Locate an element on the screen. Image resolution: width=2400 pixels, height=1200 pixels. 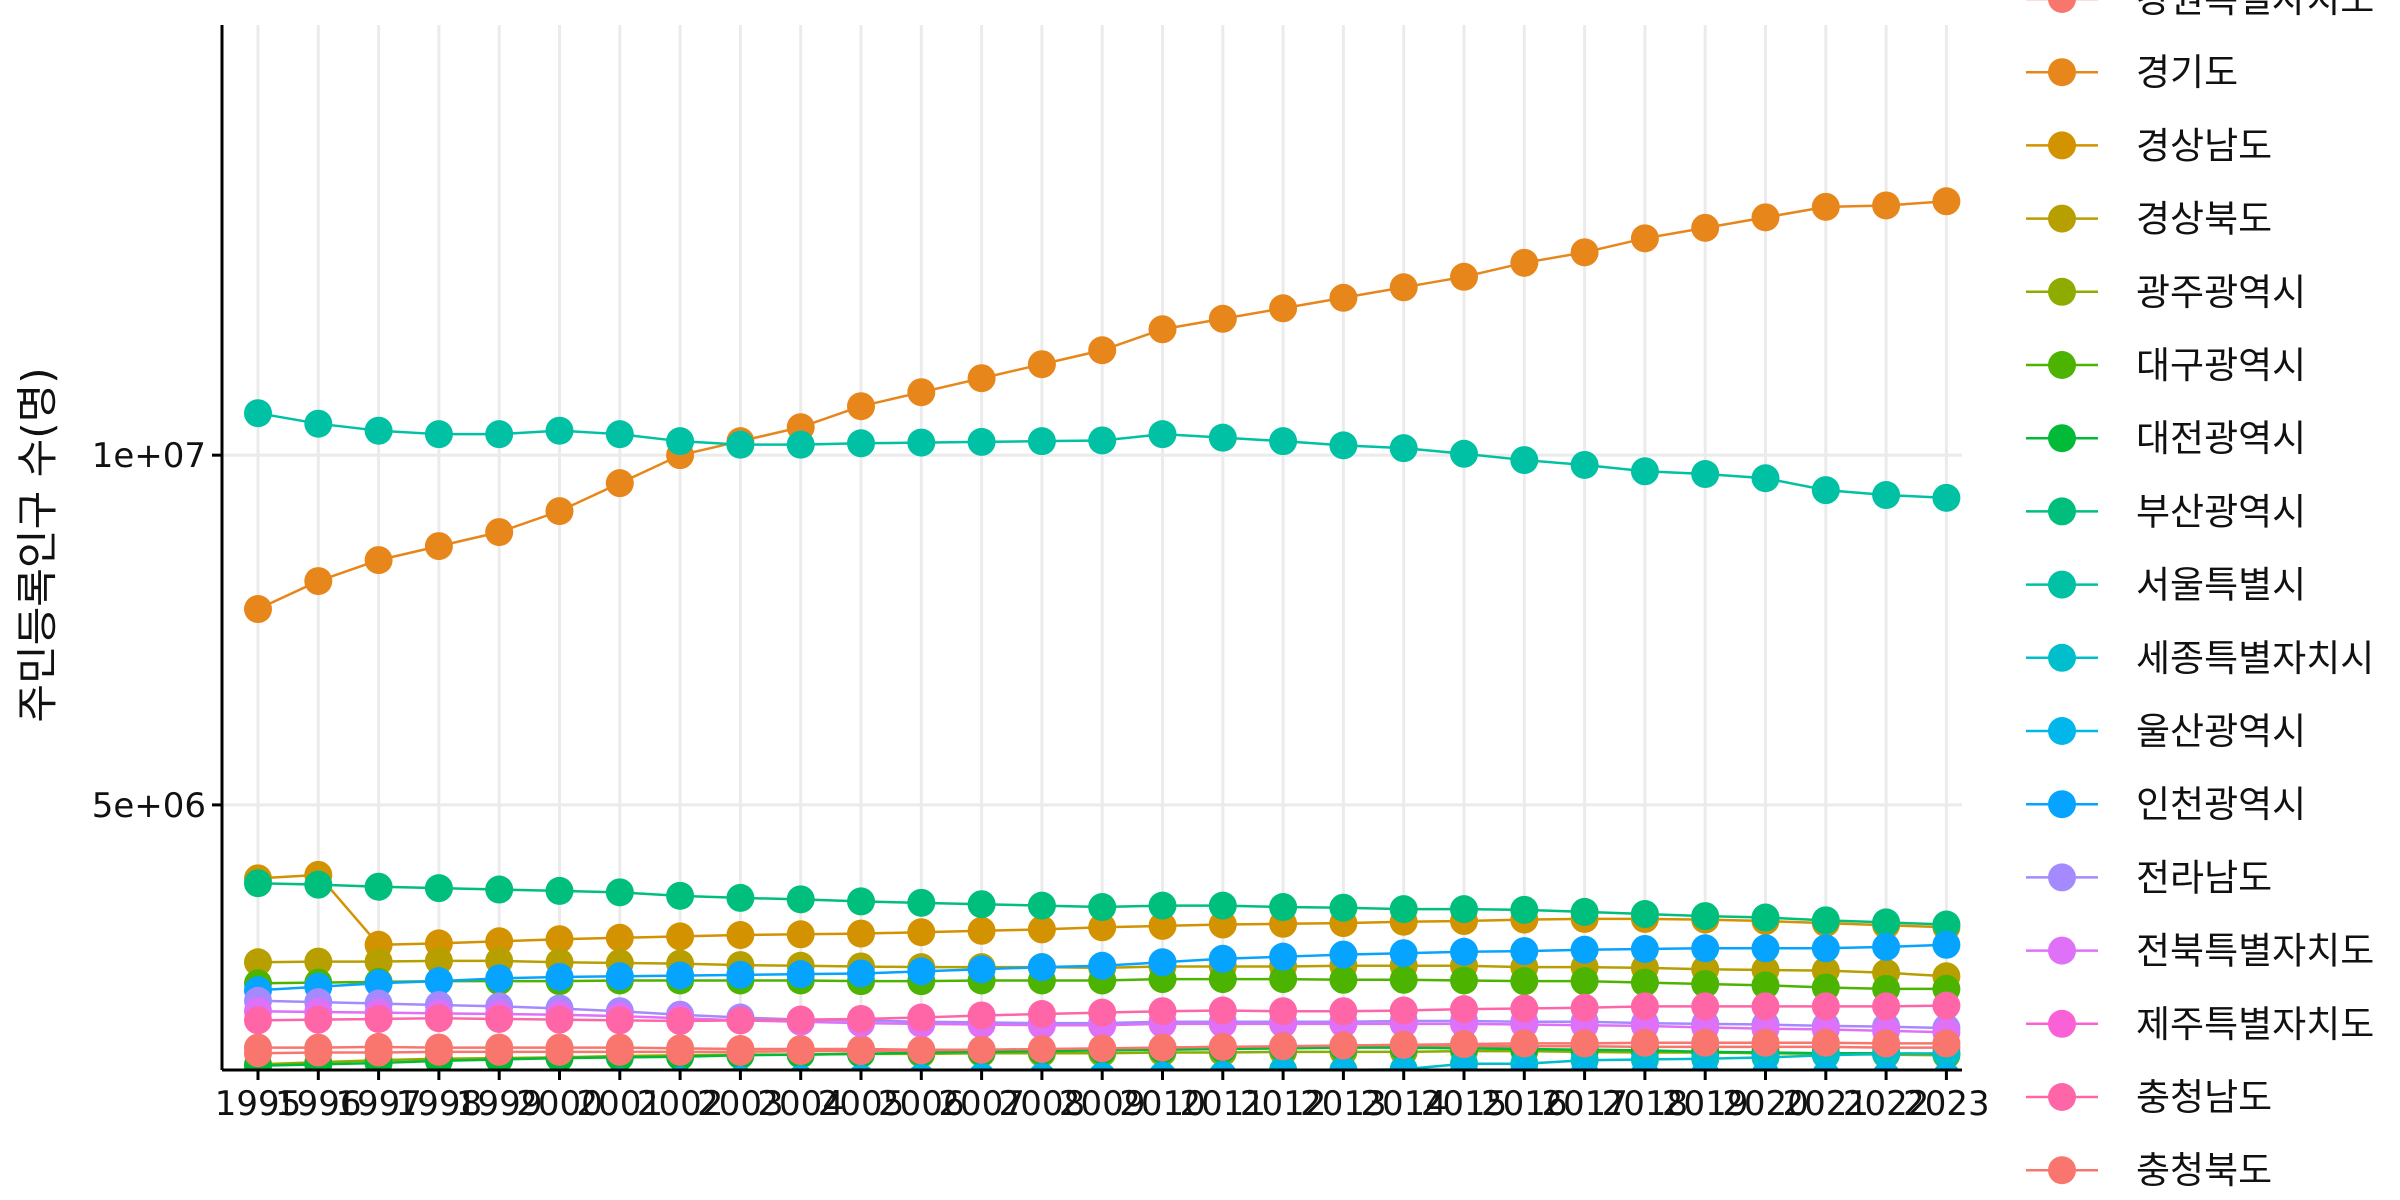
legend-label: 제주특별자치도 is located at coordinates (2255, 1024).